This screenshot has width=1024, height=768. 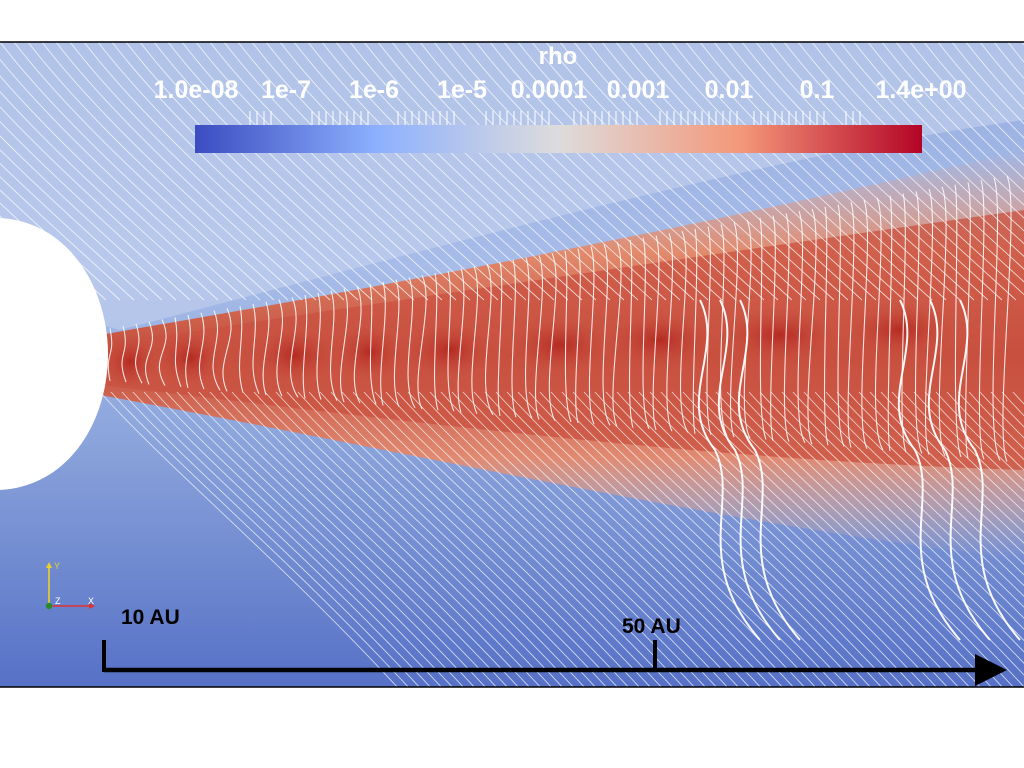 I want to click on y-axis-arrowhead, so click(x=49, y=565).